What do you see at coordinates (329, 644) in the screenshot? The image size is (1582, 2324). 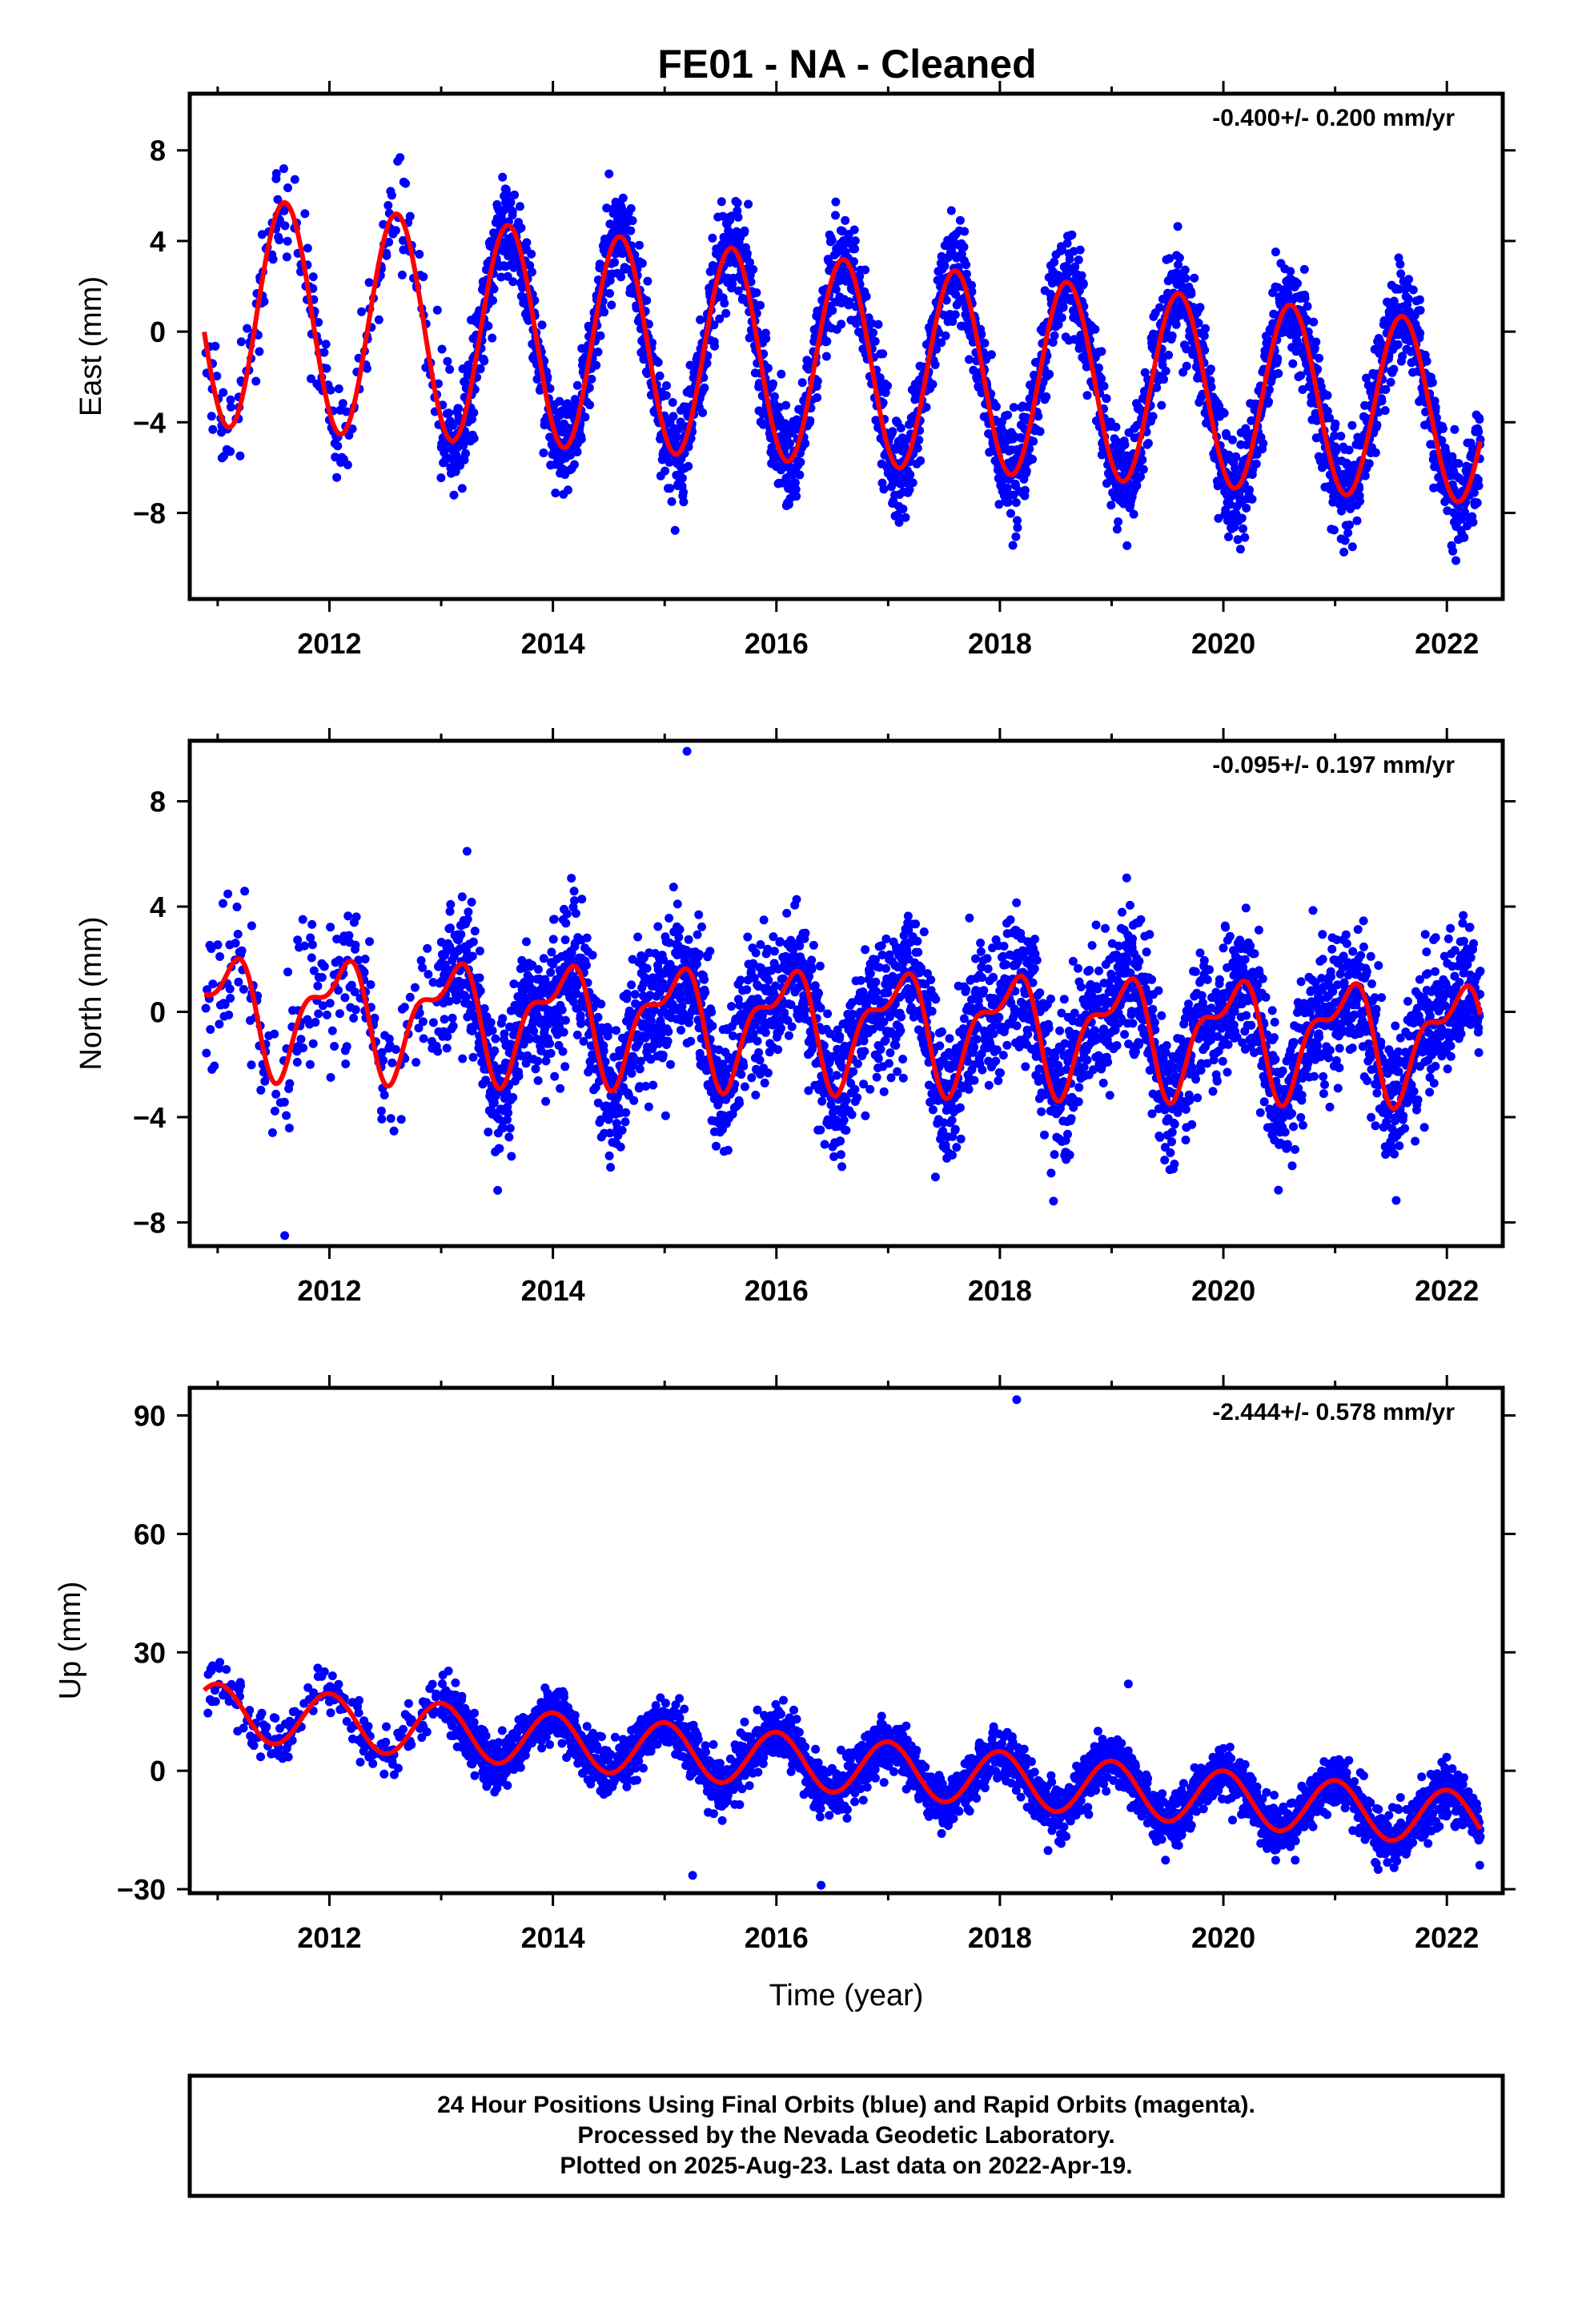 I see `east-xtick-label: 2012` at bounding box center [329, 644].